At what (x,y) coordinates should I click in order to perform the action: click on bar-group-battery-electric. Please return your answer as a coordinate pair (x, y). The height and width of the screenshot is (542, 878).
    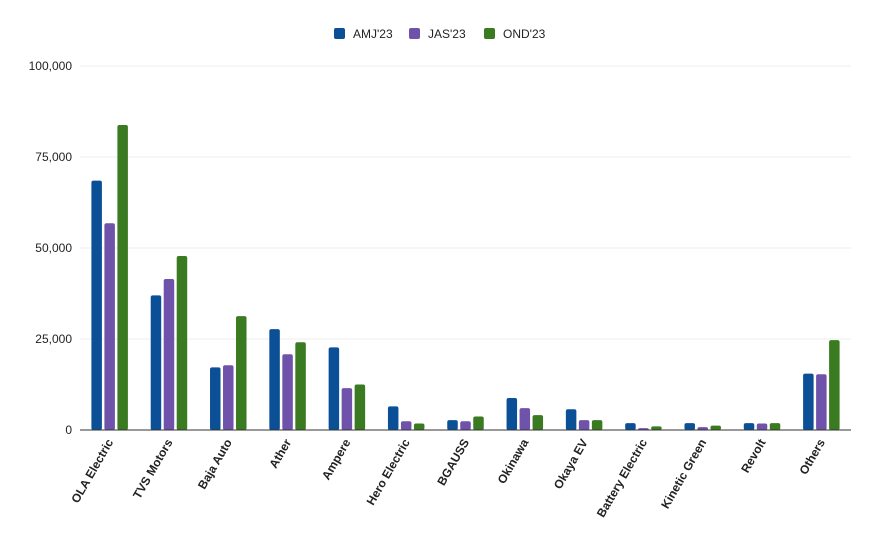
    Looking at the image, I should click on (643, 426).